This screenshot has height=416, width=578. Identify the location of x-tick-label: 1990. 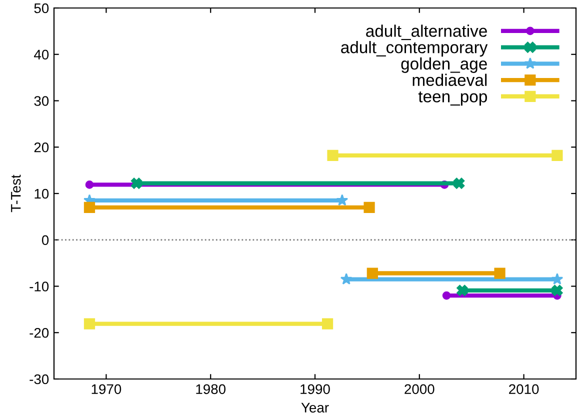
(315, 389).